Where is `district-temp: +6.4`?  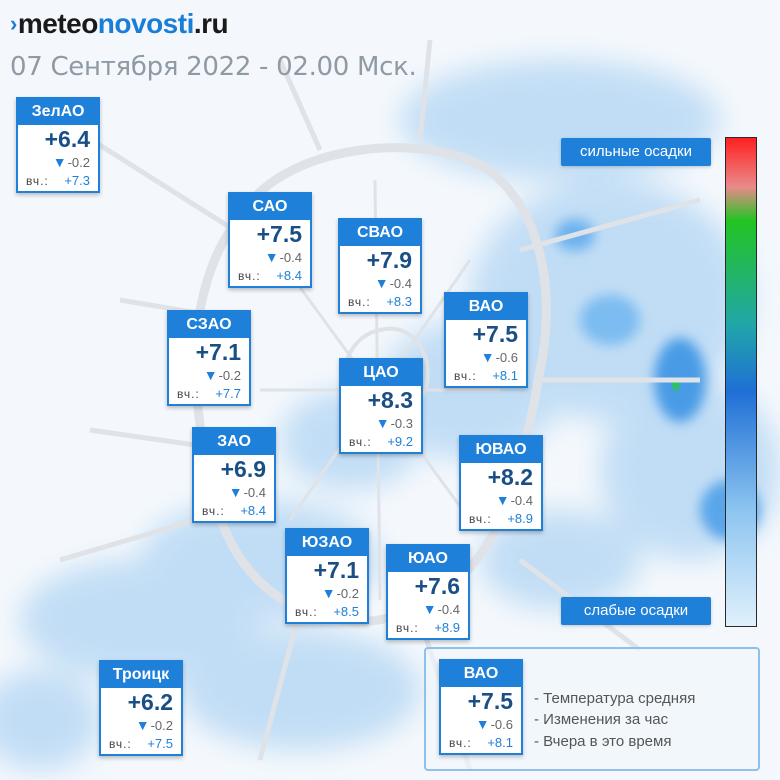 district-temp: +6.4 is located at coordinates (67, 139).